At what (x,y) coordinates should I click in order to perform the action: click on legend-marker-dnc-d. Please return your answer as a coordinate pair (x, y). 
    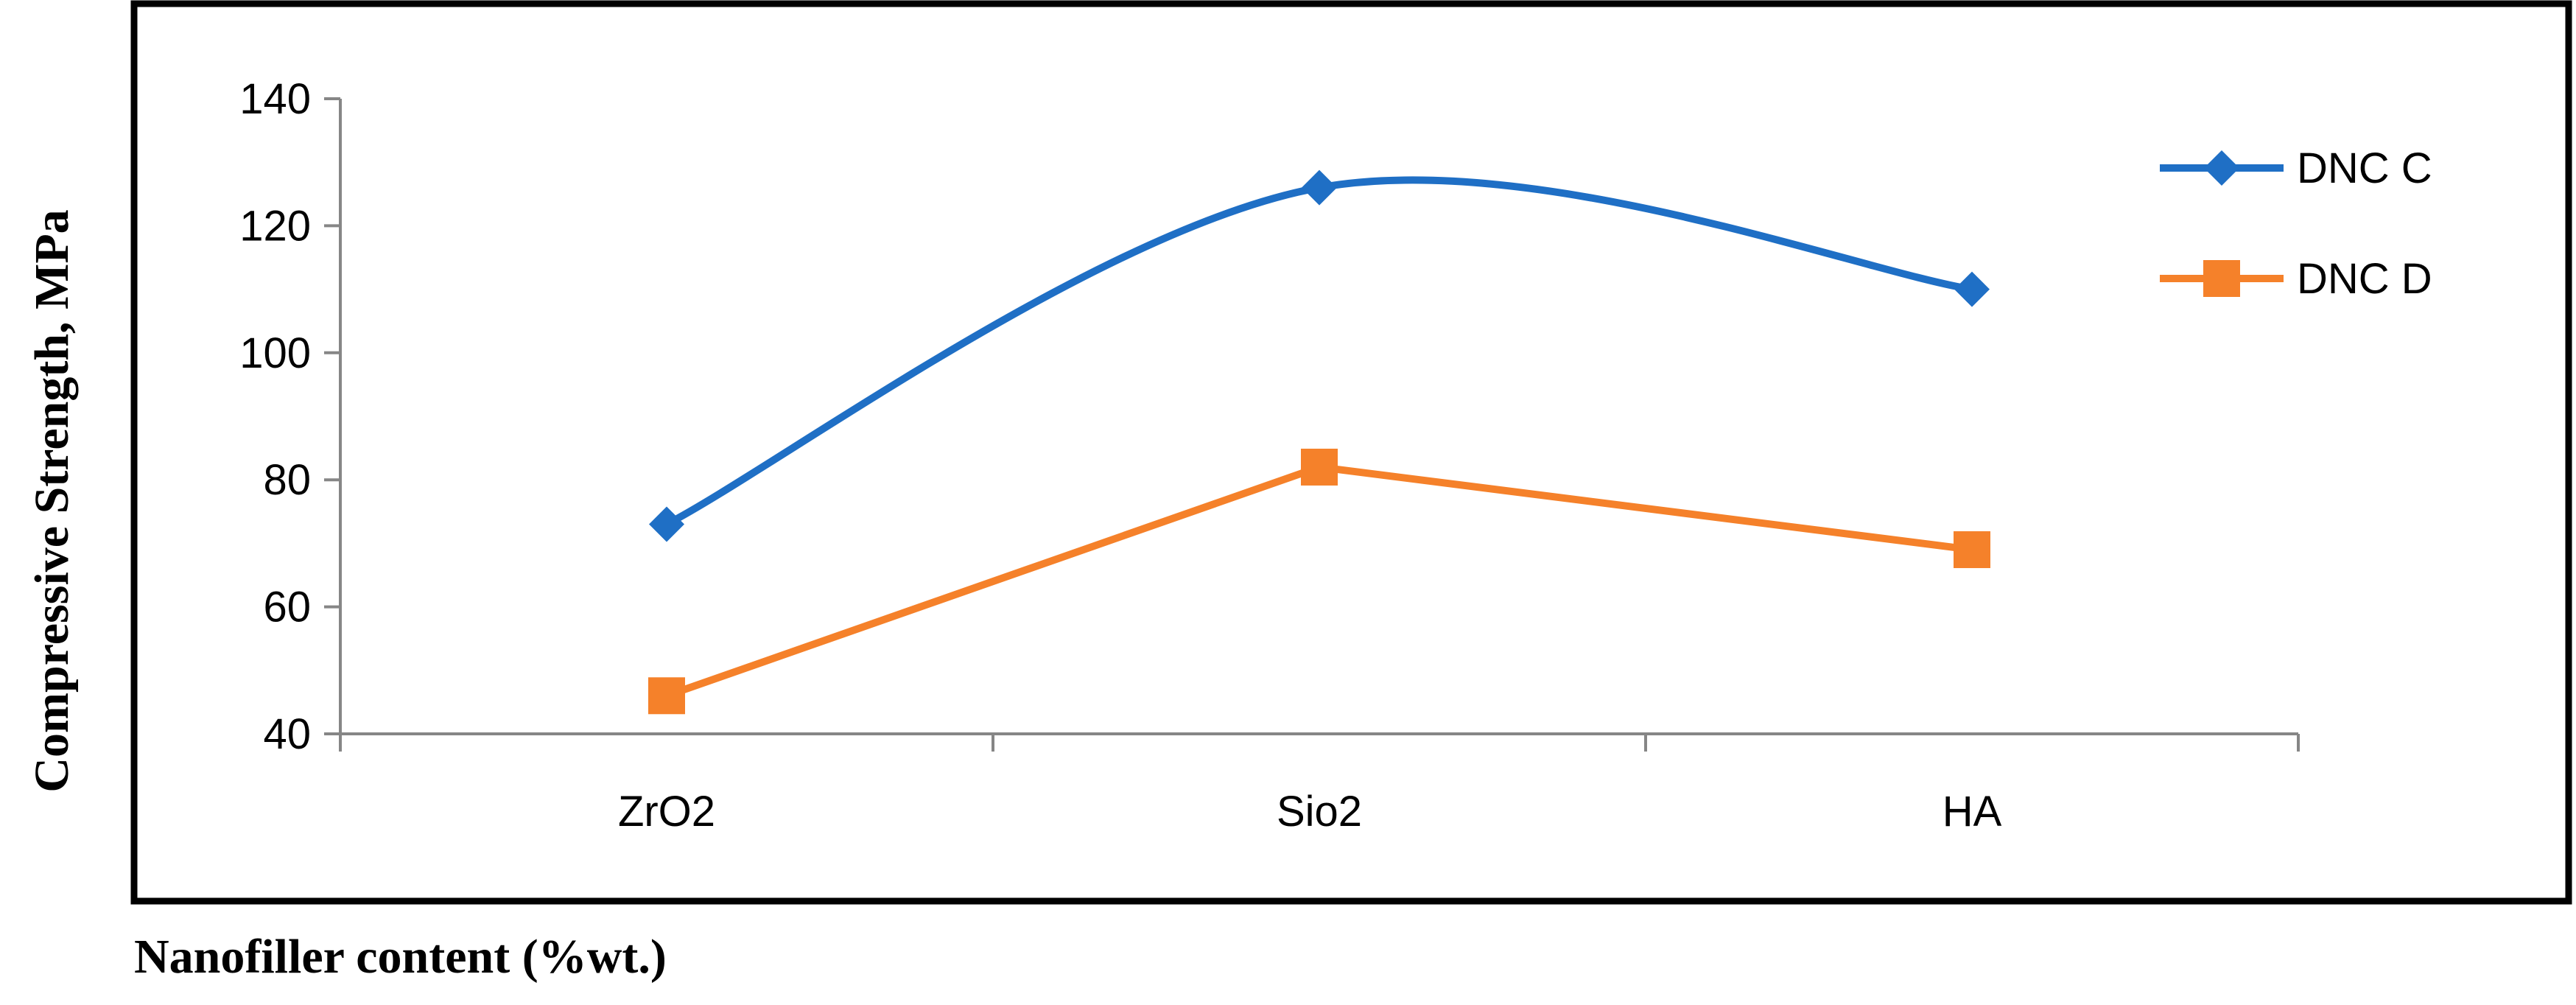
    Looking at the image, I should click on (2221, 278).